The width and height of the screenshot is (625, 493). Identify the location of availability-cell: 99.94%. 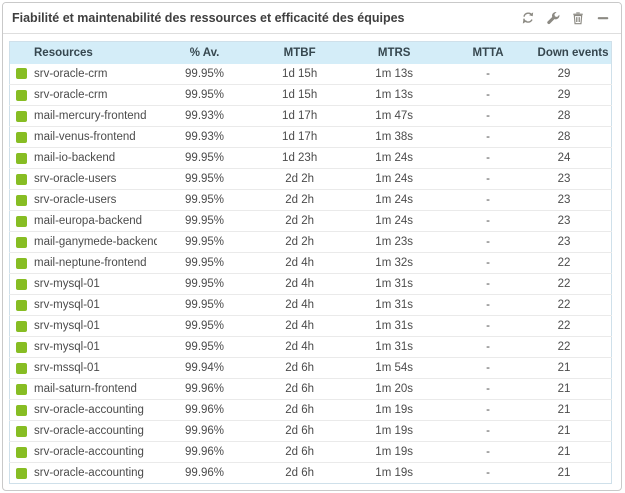
(204, 368).